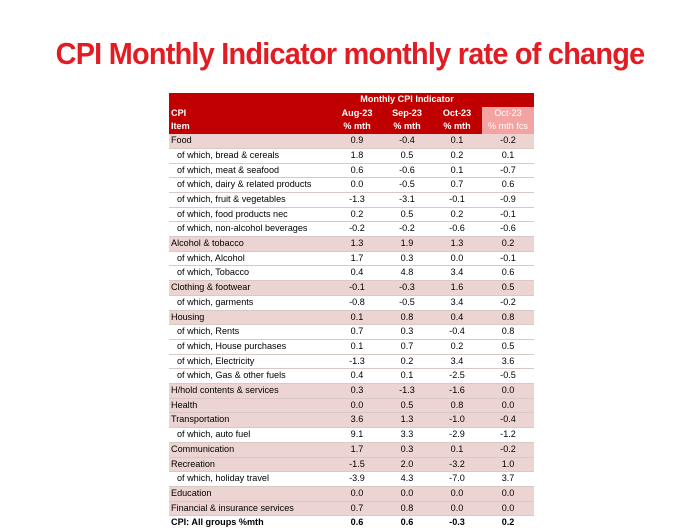 Image resolution: width=700 pixels, height=530 pixels. Describe the element at coordinates (407, 185) in the screenshot. I see `row-value-sep23: -0.5` at that location.